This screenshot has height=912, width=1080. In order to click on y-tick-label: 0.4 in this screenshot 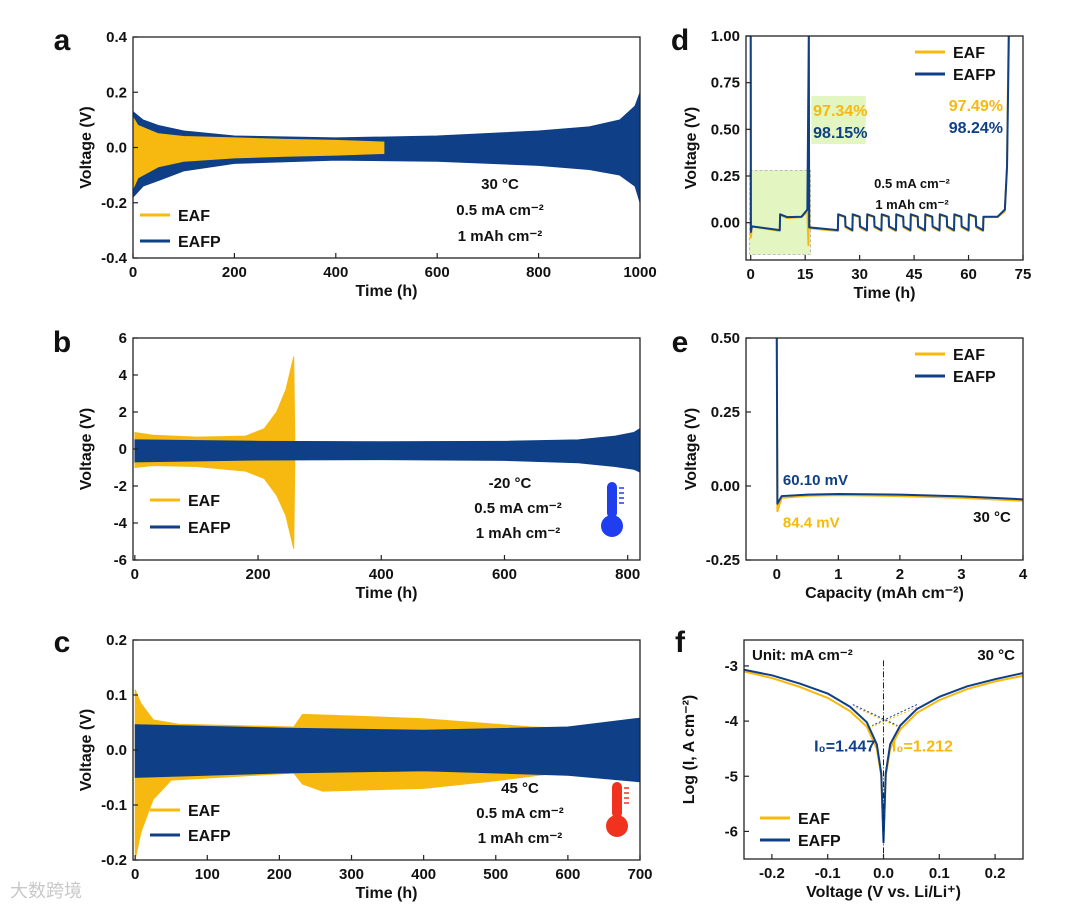, I will do `click(117, 37)`.